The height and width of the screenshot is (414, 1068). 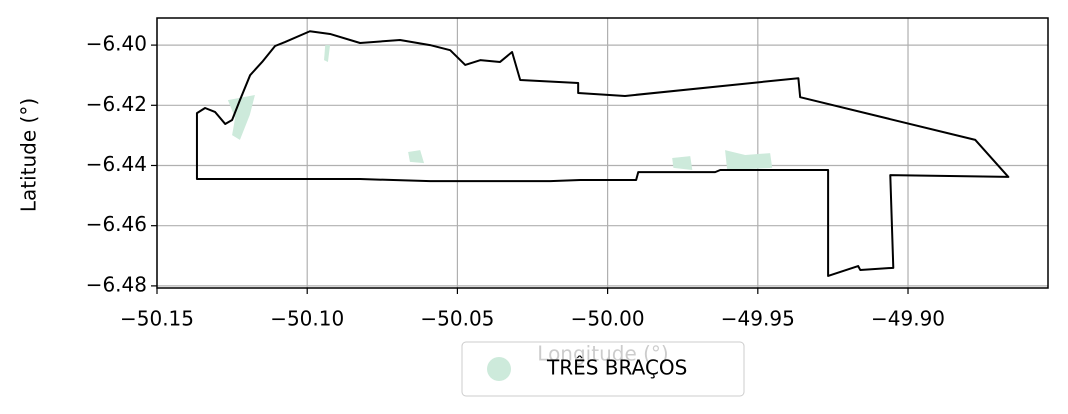 What do you see at coordinates (116, 44) in the screenshot?
I see `y-tick-label: −6.40` at bounding box center [116, 44].